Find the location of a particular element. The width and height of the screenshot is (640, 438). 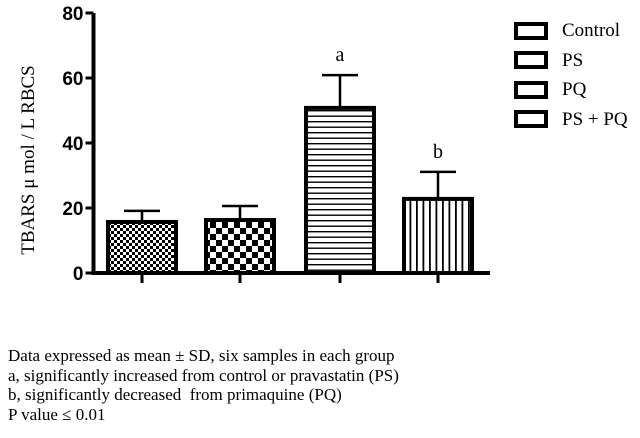

significance-label: b is located at coordinates (438, 152).